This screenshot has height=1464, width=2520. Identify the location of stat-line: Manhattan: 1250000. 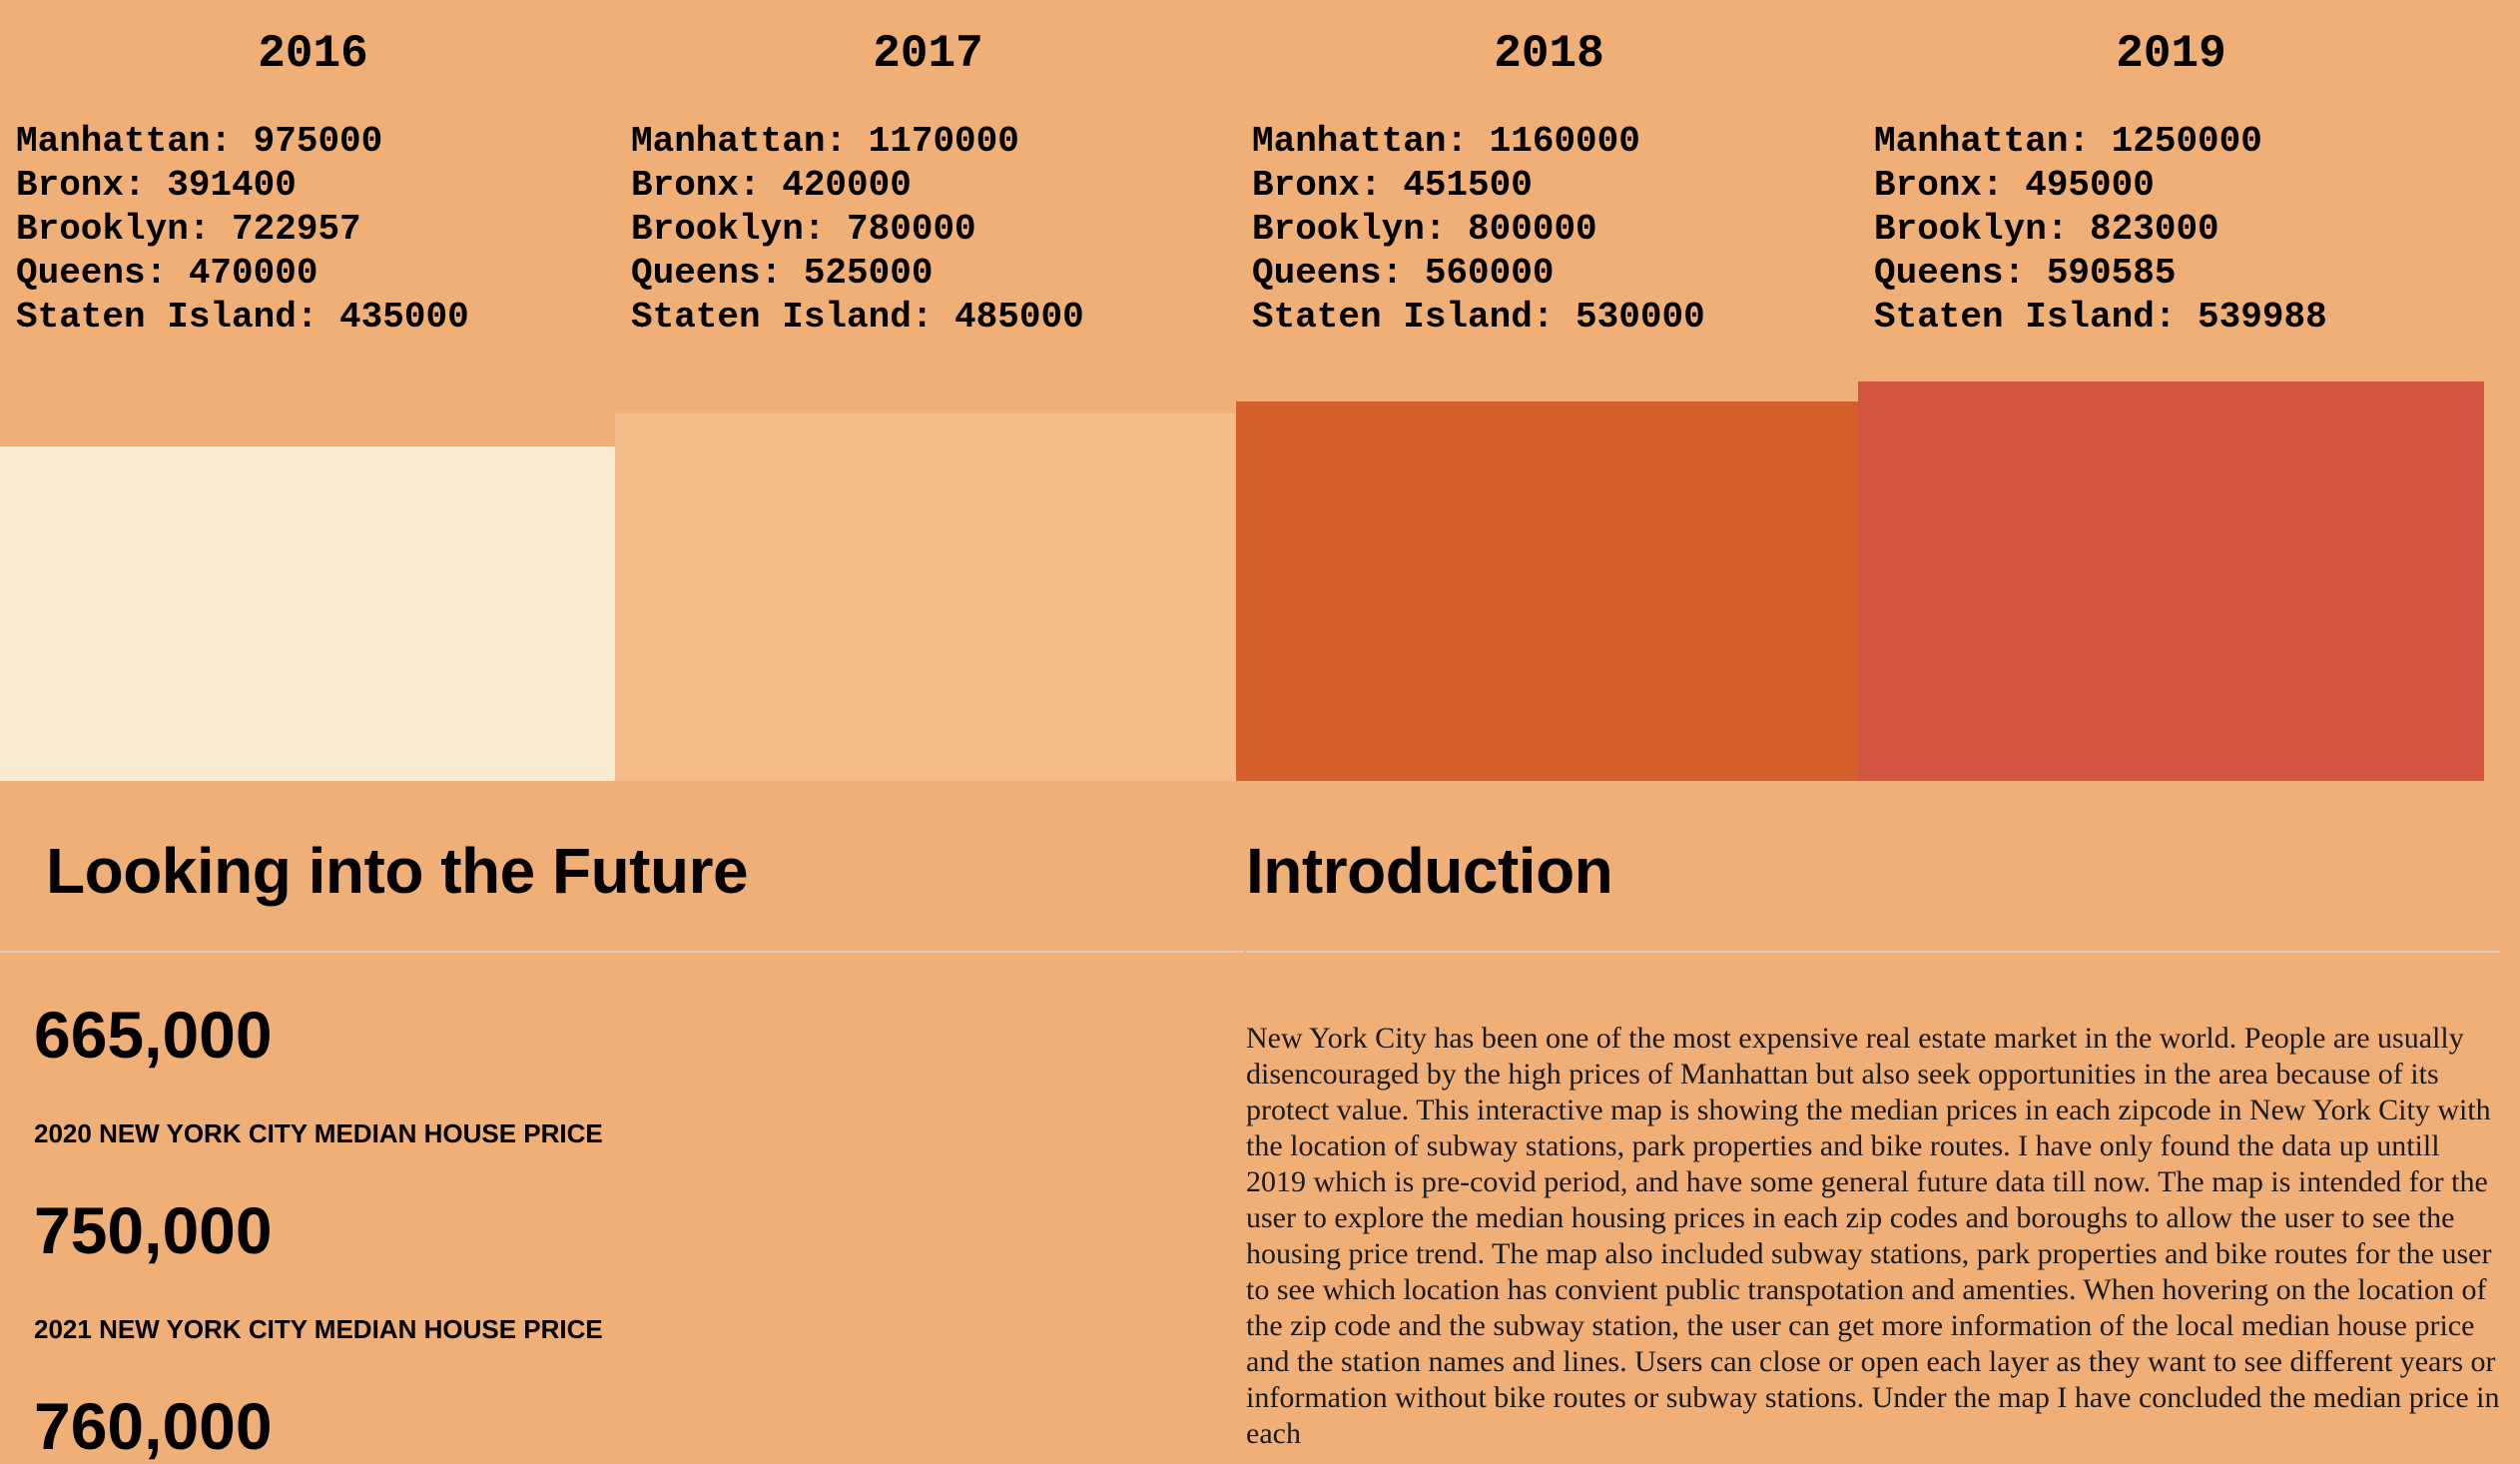
(2068, 141).